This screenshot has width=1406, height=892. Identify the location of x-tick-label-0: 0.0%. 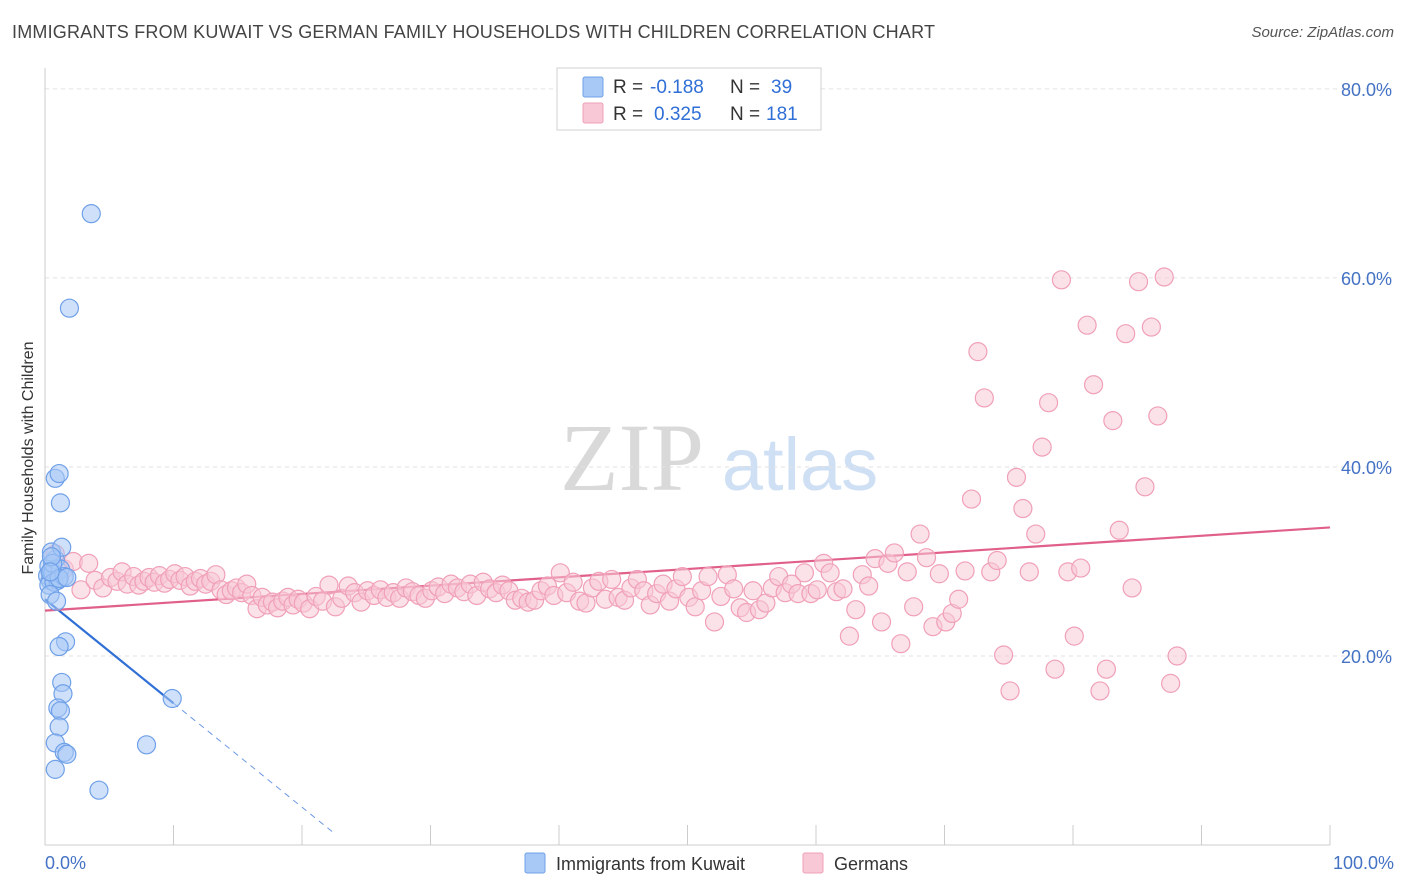
(65, 863).